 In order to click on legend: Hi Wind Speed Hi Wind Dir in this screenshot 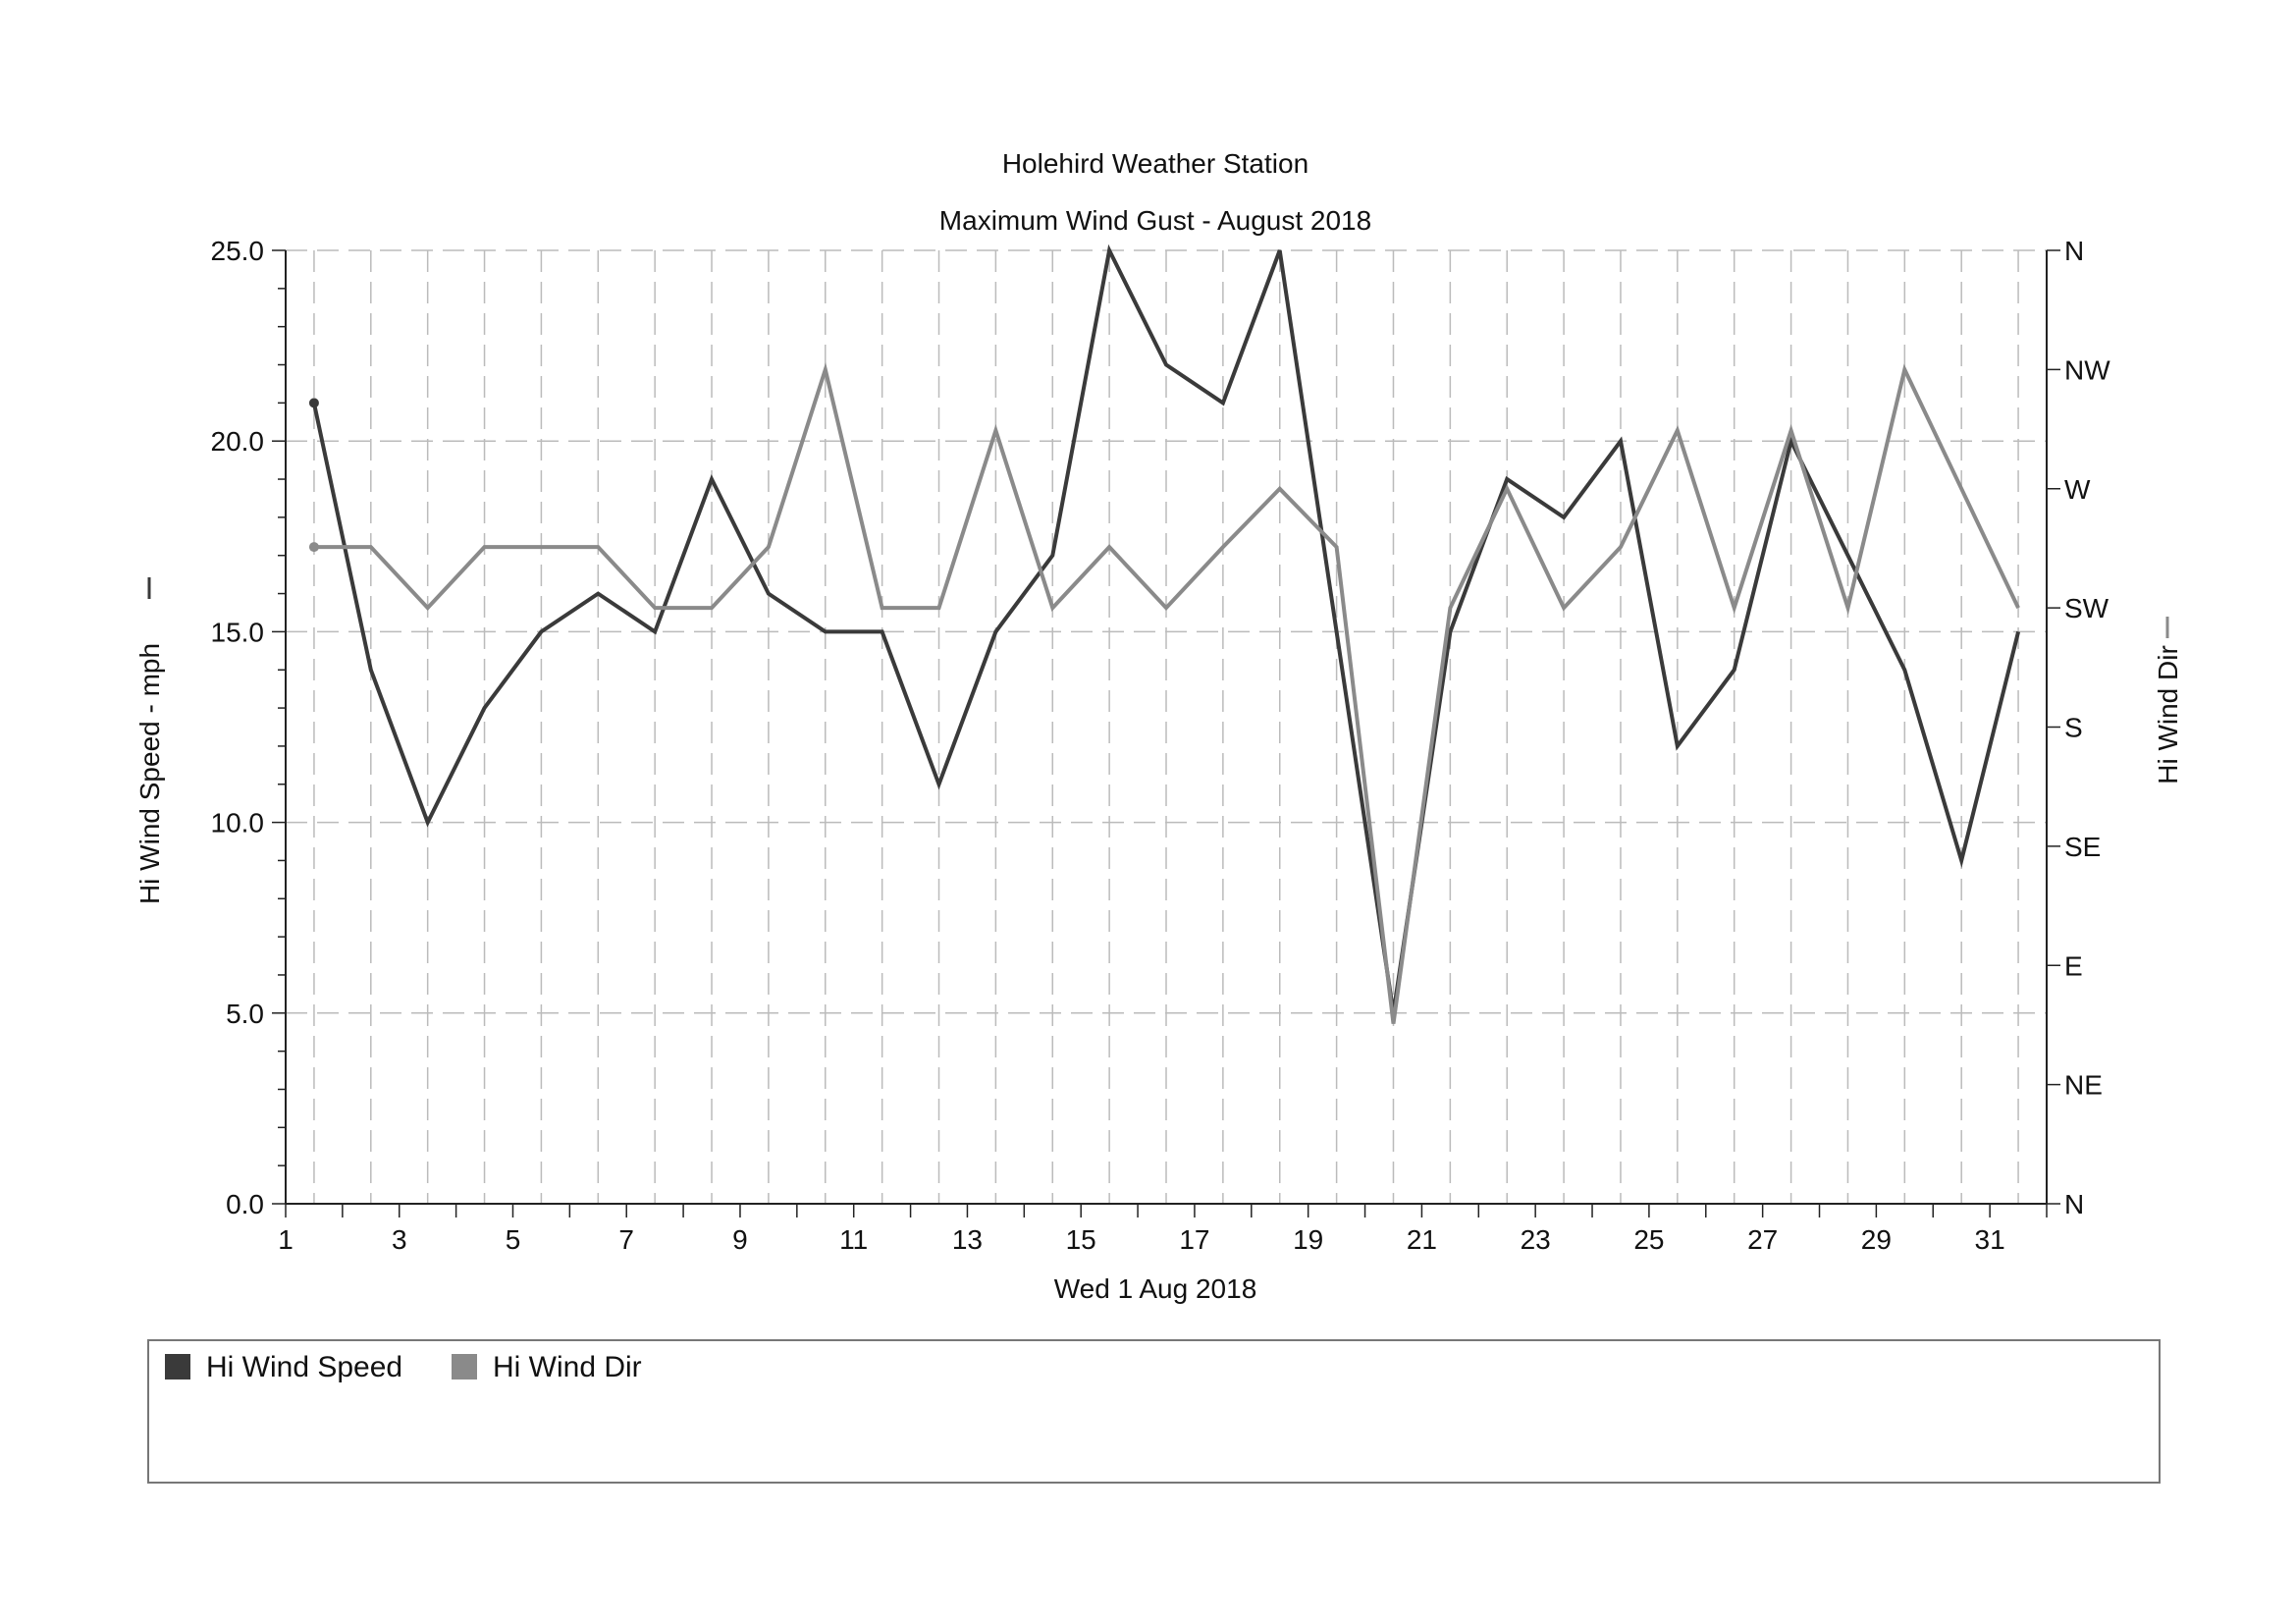, I will do `click(403, 1367)`.